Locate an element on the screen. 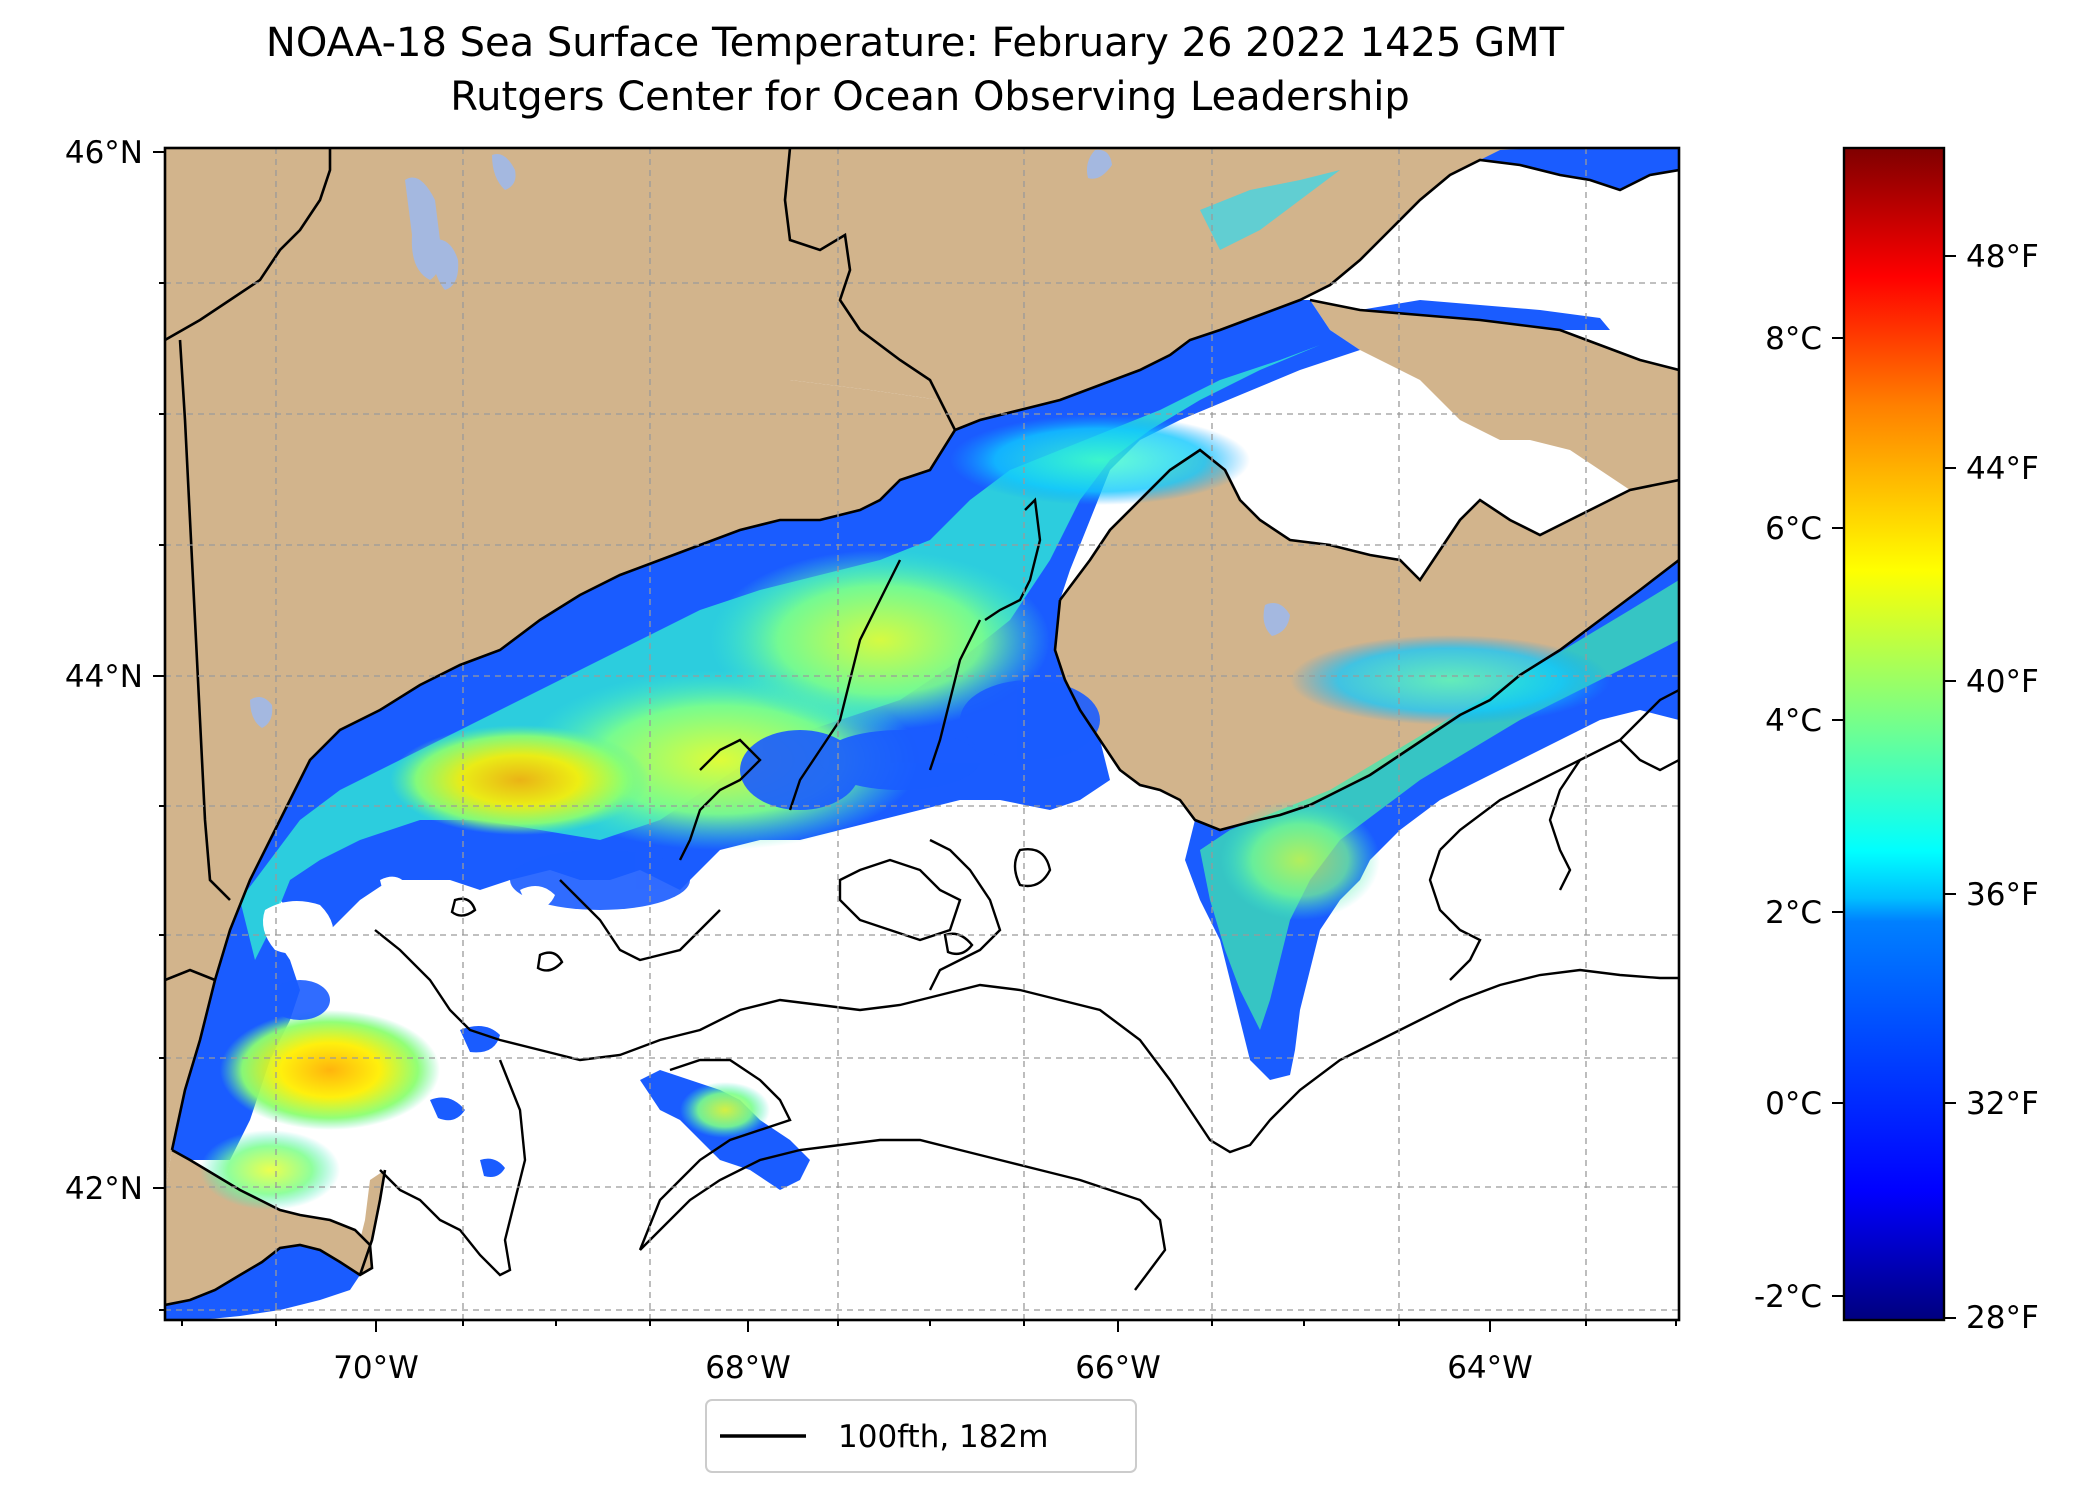 This screenshot has width=2096, height=1507. cbar-c-0: 0°C is located at coordinates (1793, 1104).